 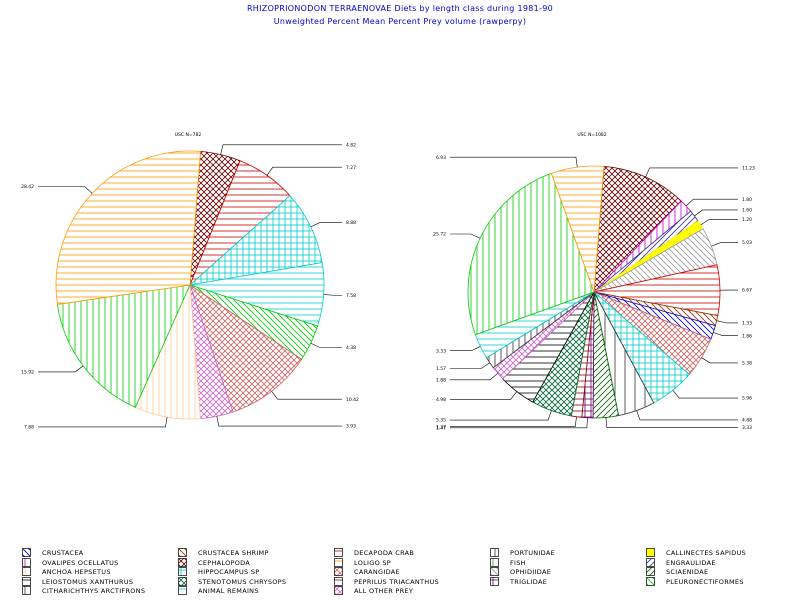 I want to click on legend-item: DECAPODA CRAB, so click(x=374, y=553).